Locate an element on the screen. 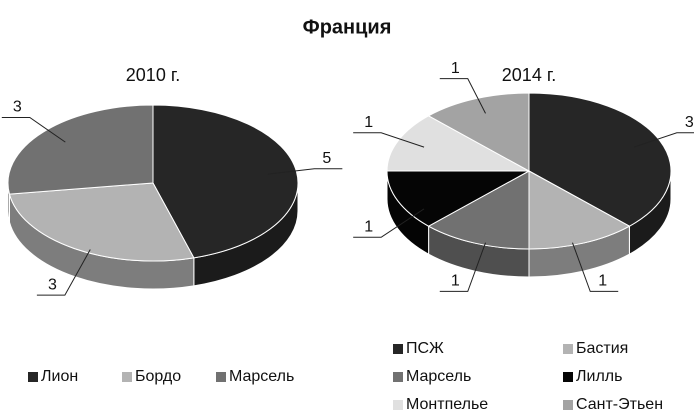  pie-title: 2014 г. is located at coordinates (529, 75).